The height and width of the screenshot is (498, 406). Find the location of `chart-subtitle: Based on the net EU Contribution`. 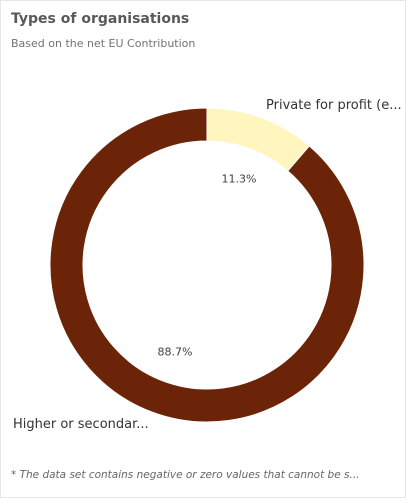

chart-subtitle: Based on the net EU Contribution is located at coordinates (103, 43).